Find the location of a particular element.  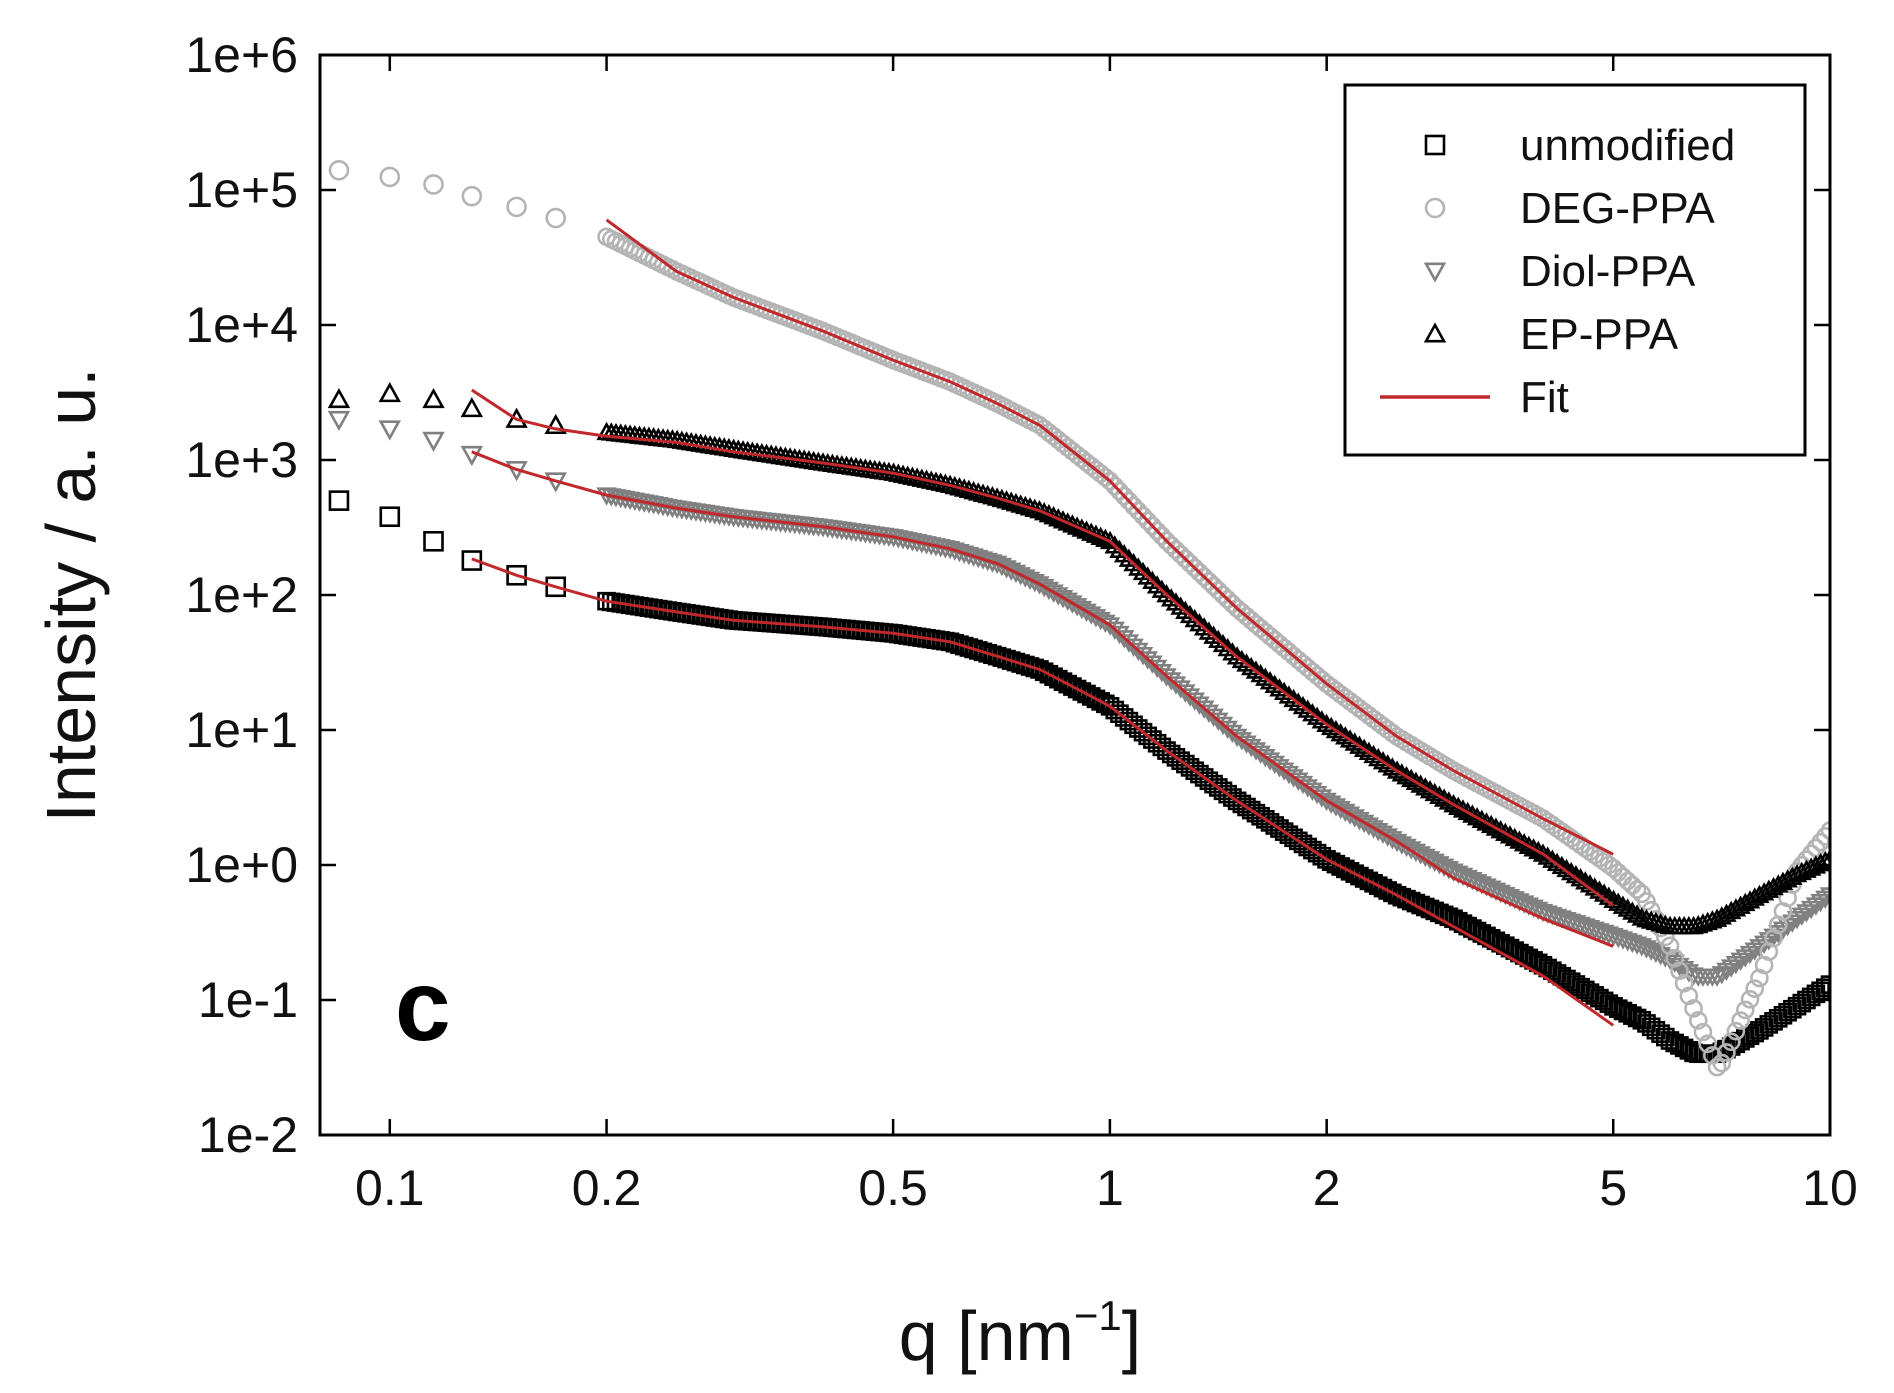

legend-label: DEG-PPA is located at coordinates (1617, 208).